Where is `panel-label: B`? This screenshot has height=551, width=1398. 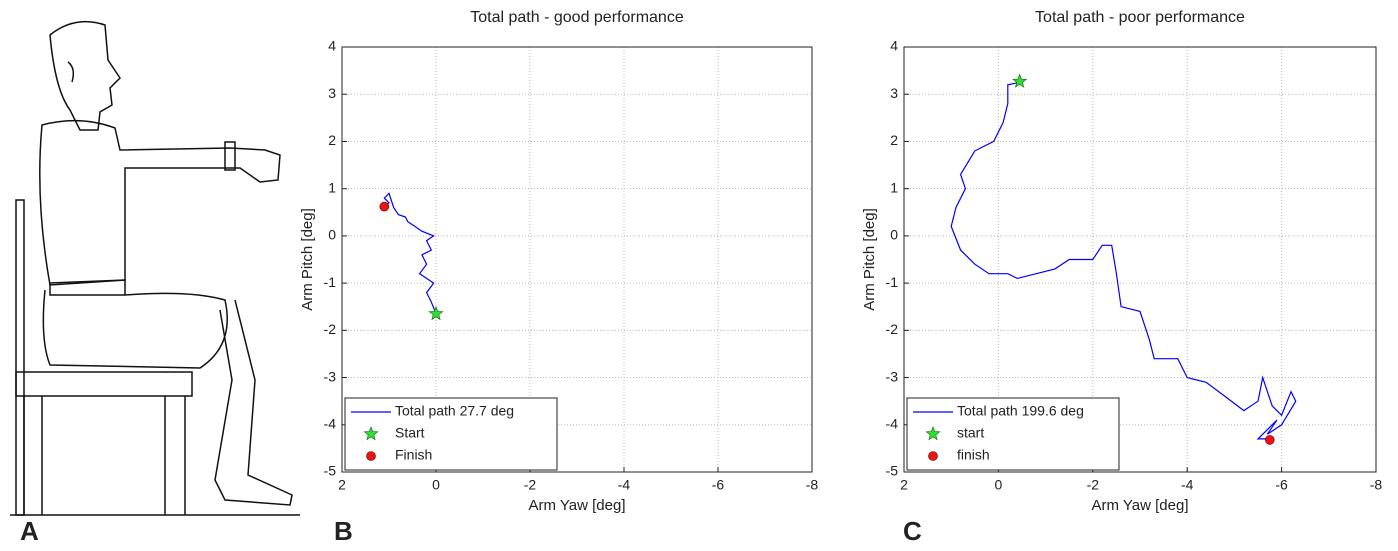
panel-label: B is located at coordinates (343, 531).